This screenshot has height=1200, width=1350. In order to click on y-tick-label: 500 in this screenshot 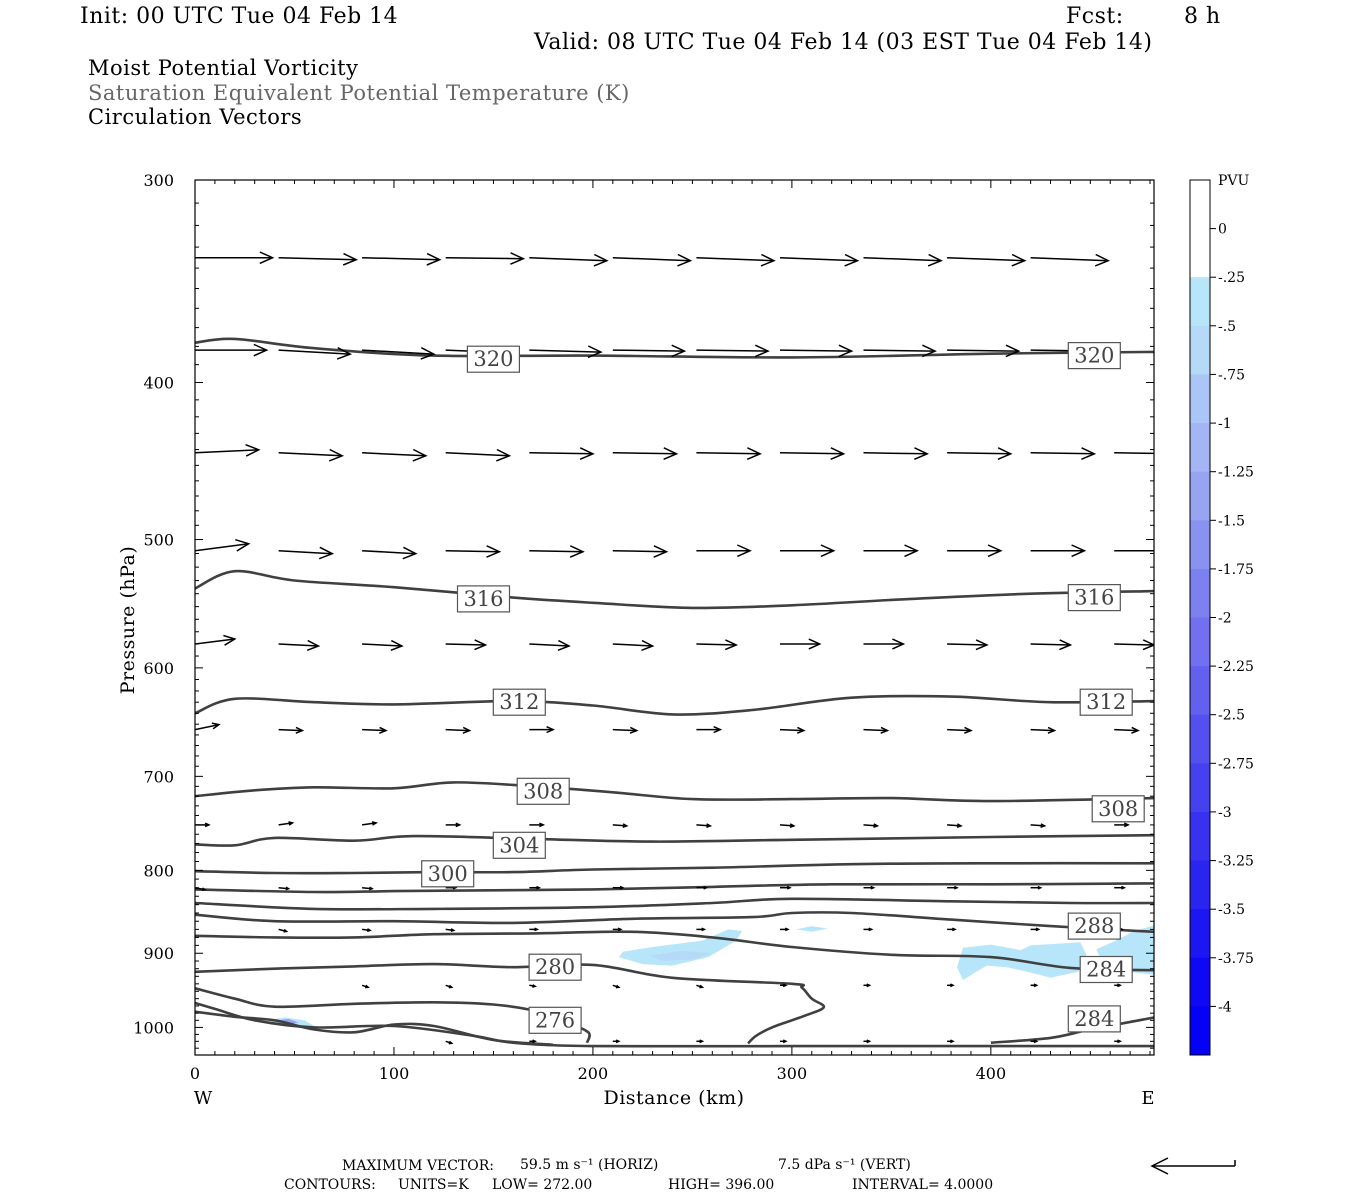, I will do `click(158, 540)`.